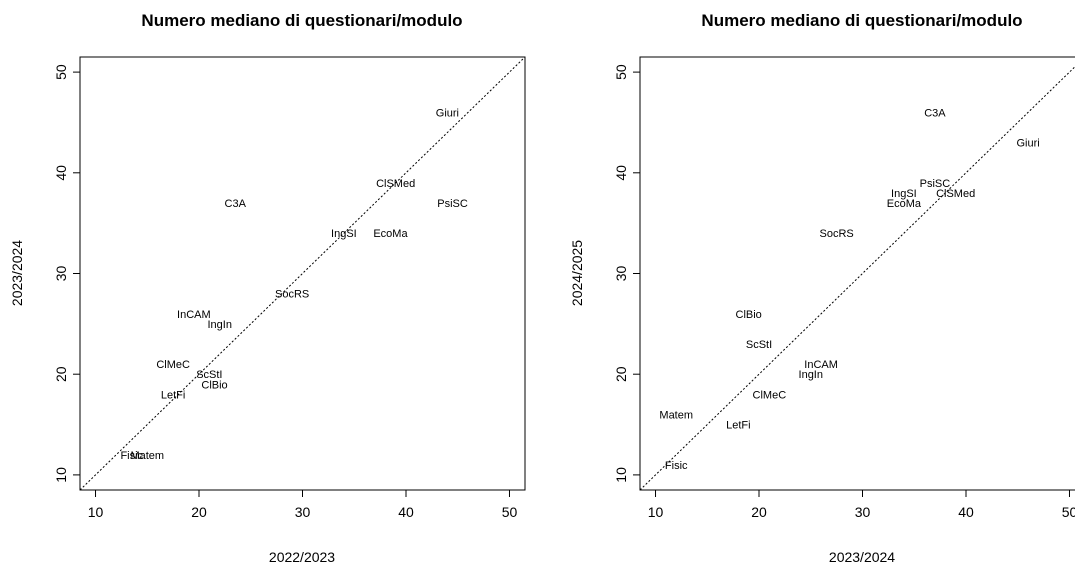 Image resolution: width=1075 pixels, height=567 pixels. I want to click on panel-1-point-label: LetFi, so click(173, 395).